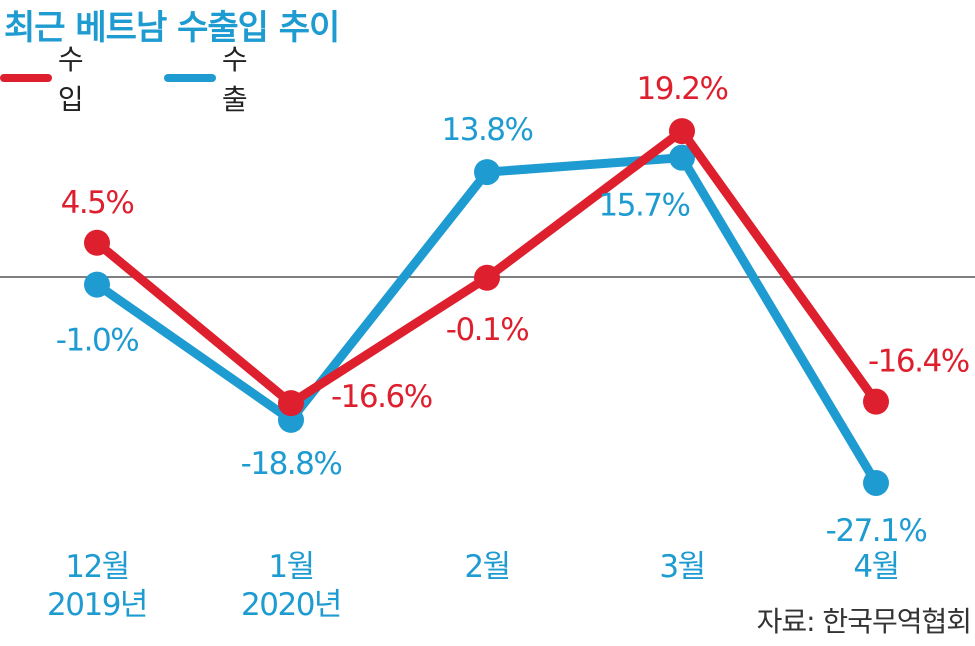  Describe the element at coordinates (487, 130) in the screenshot. I see `data-label-export-2: 13.8%` at that location.